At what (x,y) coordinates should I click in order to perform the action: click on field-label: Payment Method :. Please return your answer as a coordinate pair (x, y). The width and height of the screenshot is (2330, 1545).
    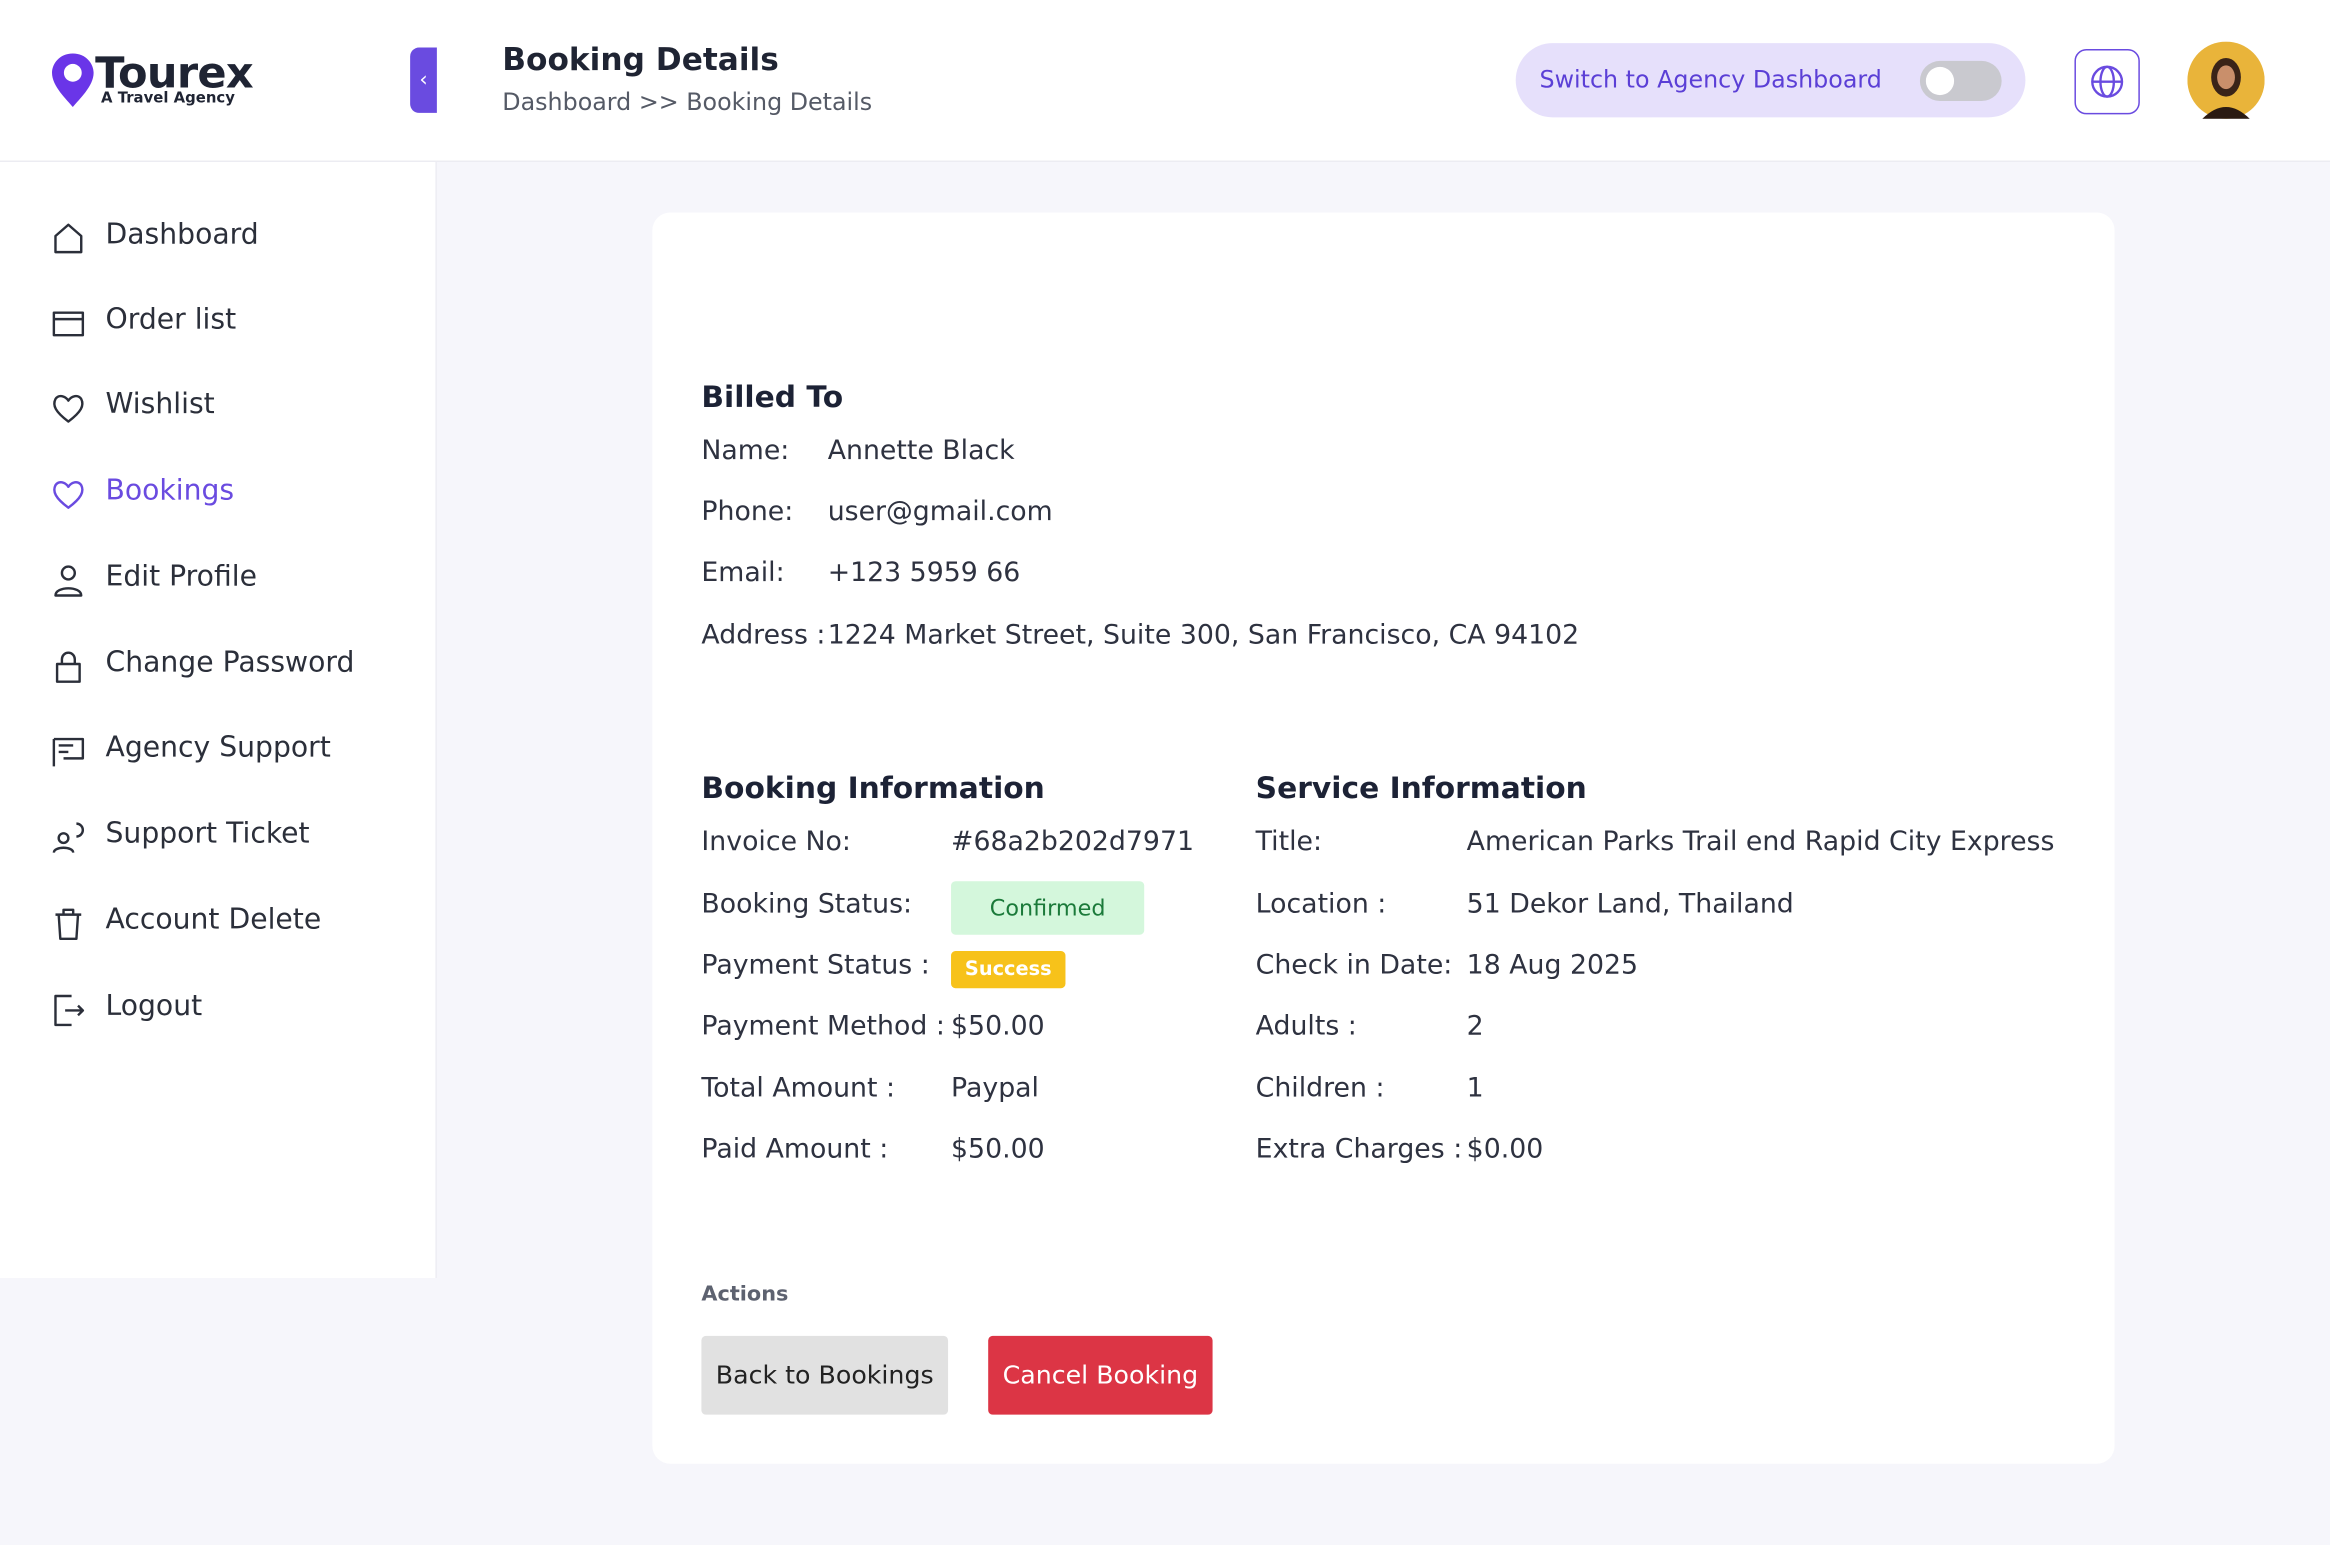
    Looking at the image, I should click on (823, 1026).